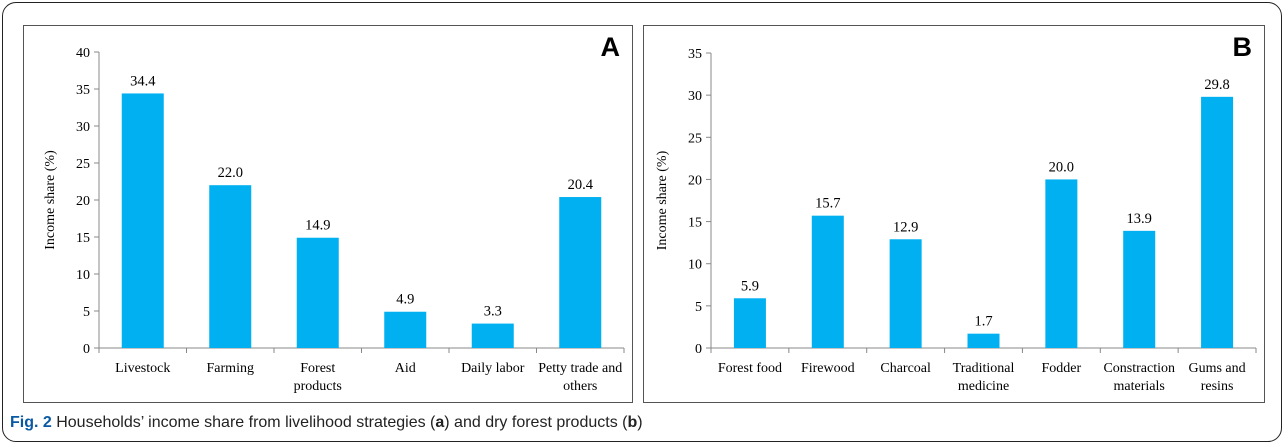 The width and height of the screenshot is (1288, 447). I want to click on x-tick-label: Traditional, so click(984, 368).